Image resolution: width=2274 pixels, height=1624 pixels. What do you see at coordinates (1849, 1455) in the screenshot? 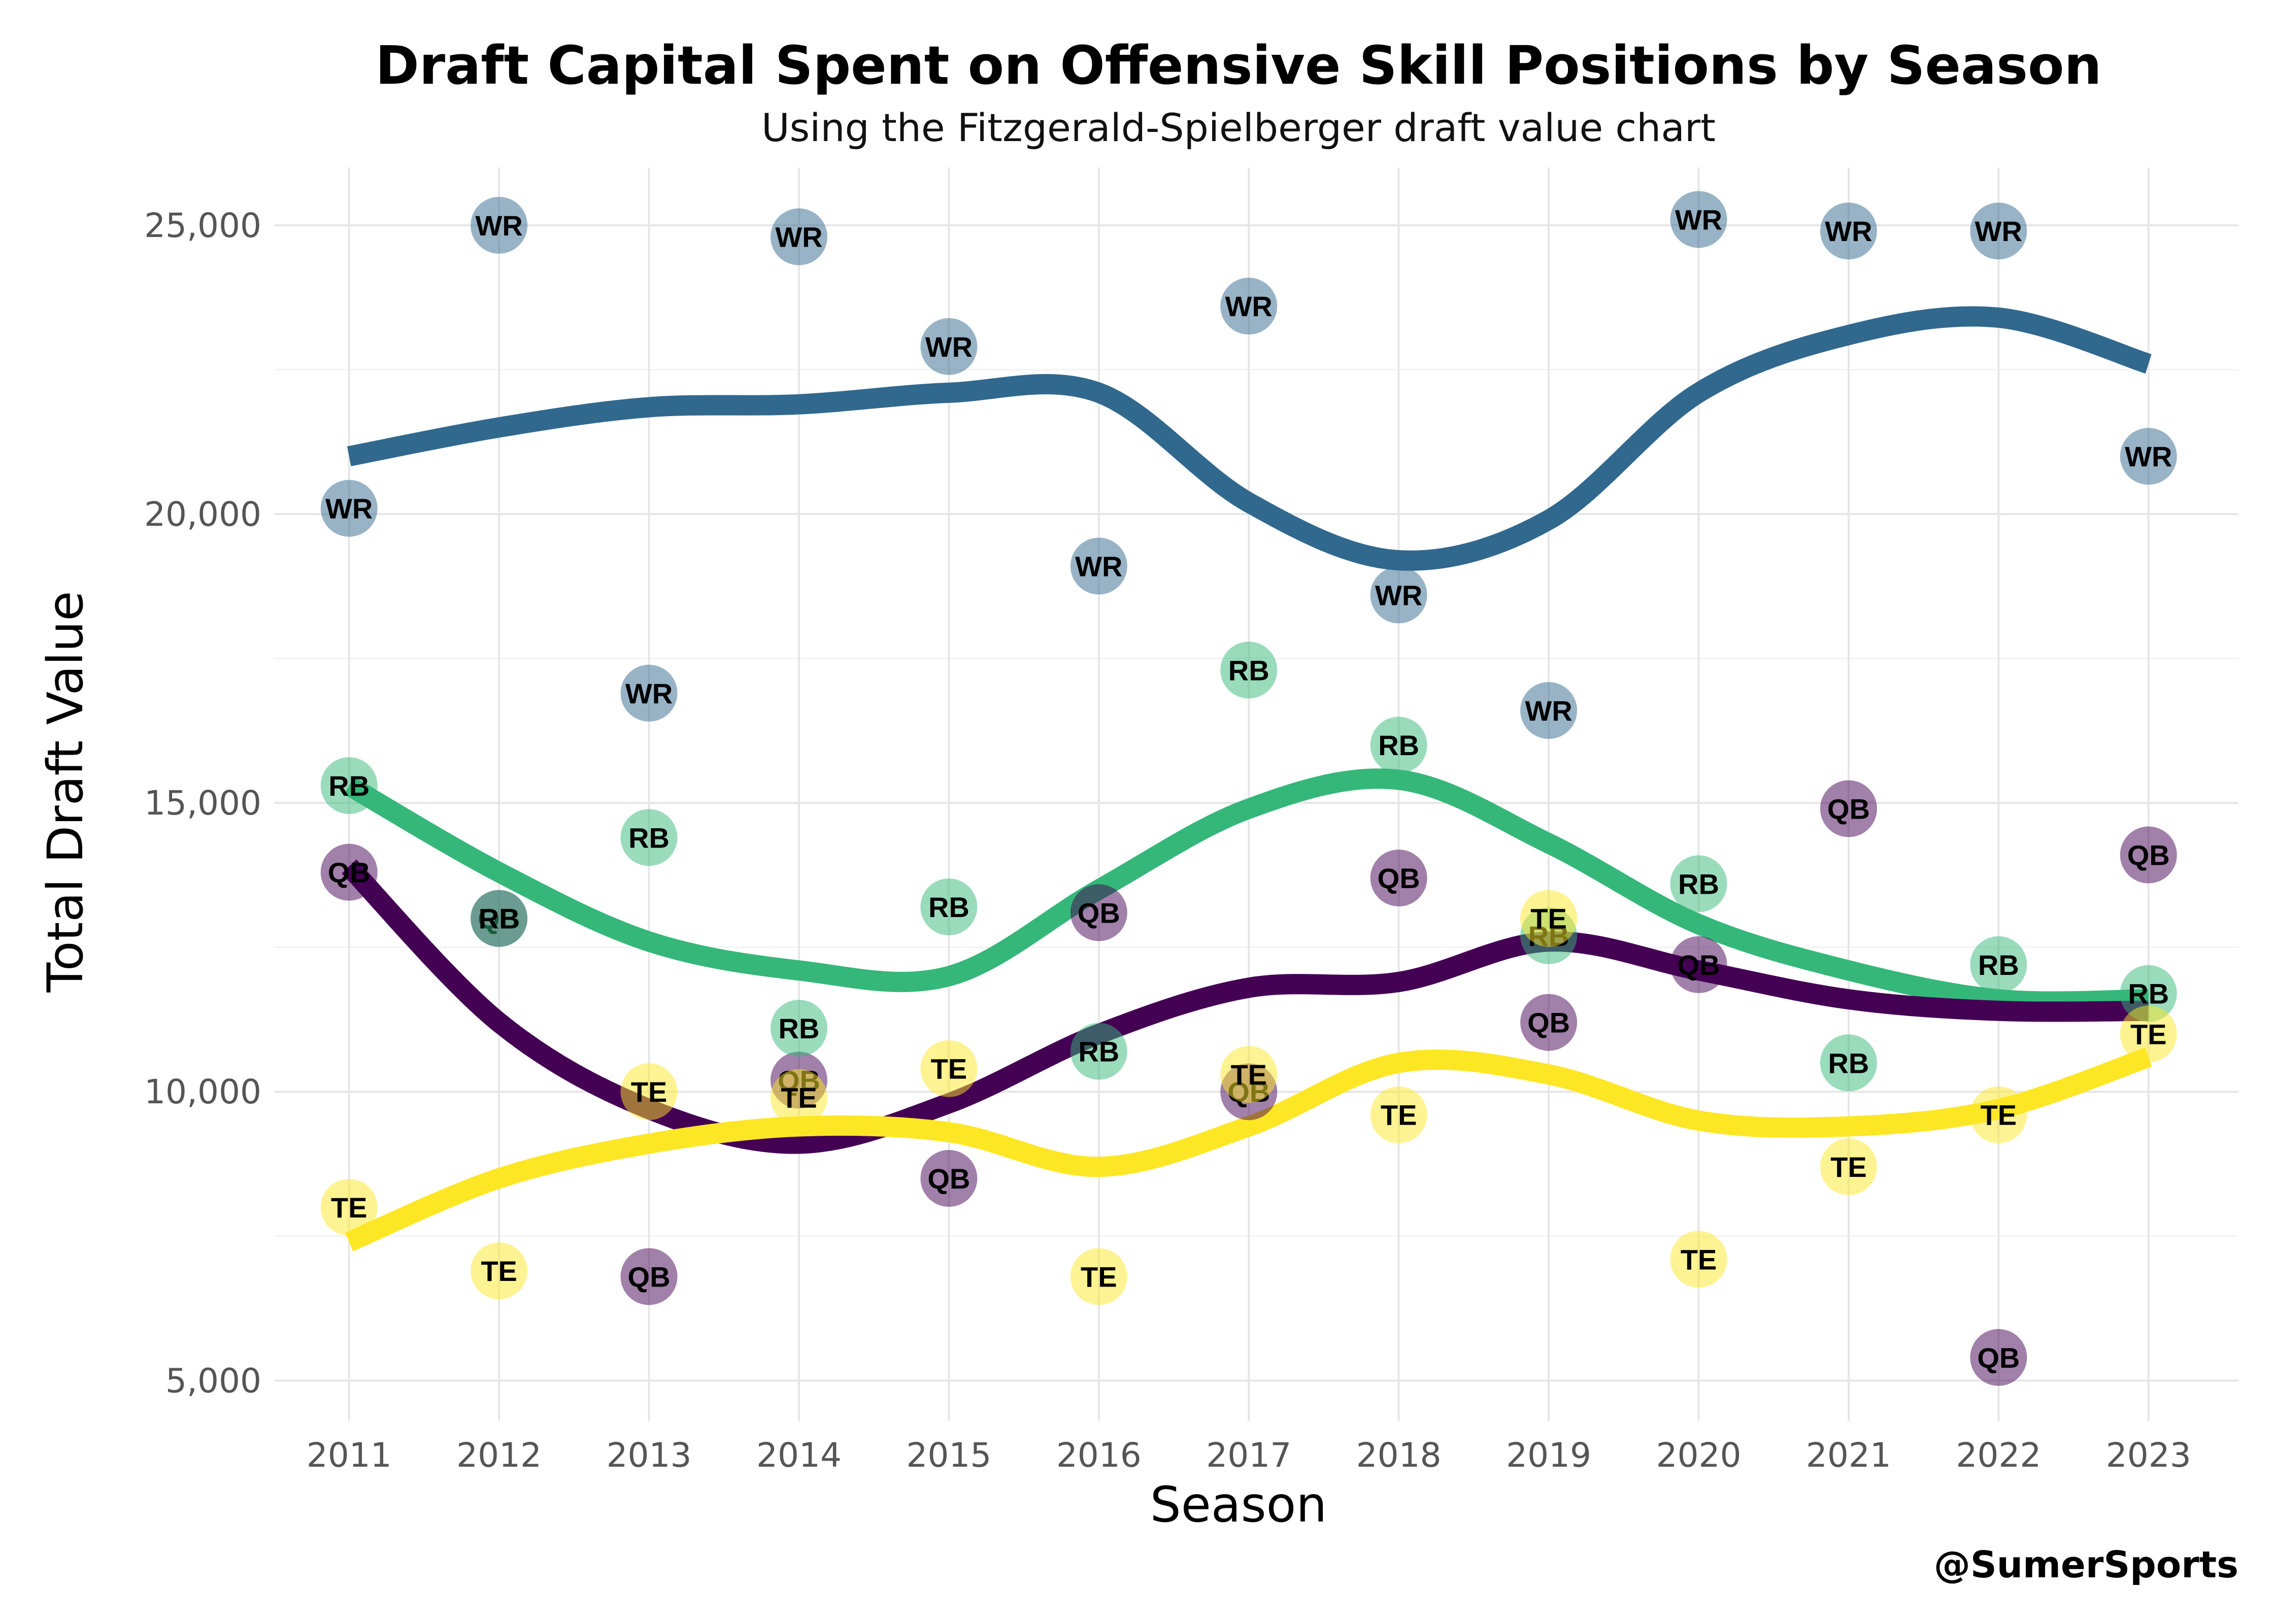
I see `x-tick-label: 2021` at bounding box center [1849, 1455].